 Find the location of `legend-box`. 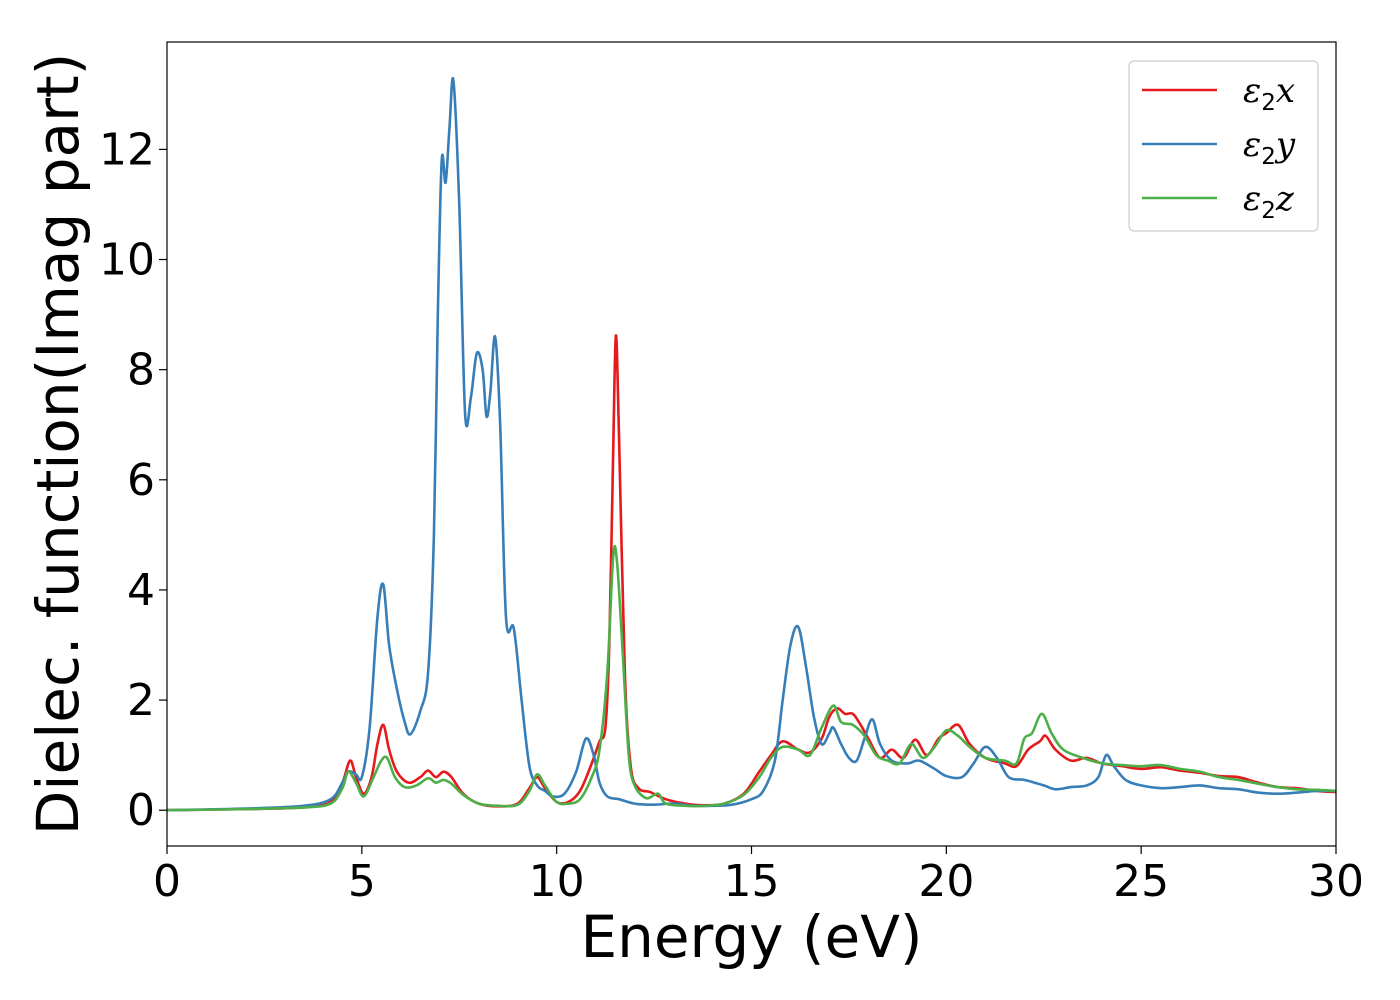

legend-box is located at coordinates (1223, 146).